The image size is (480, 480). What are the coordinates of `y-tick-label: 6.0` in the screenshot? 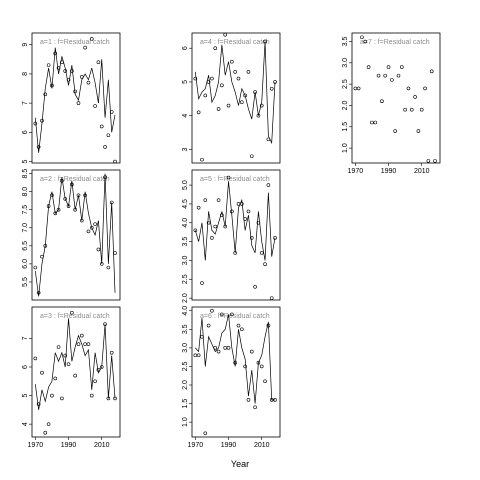 It's located at (25, 264).